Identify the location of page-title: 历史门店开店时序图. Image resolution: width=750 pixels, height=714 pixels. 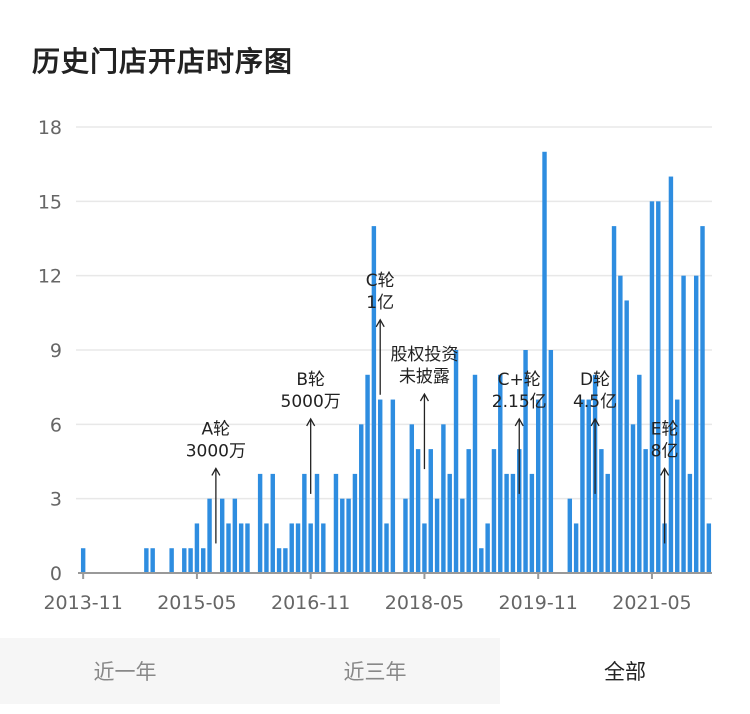
(163, 61).